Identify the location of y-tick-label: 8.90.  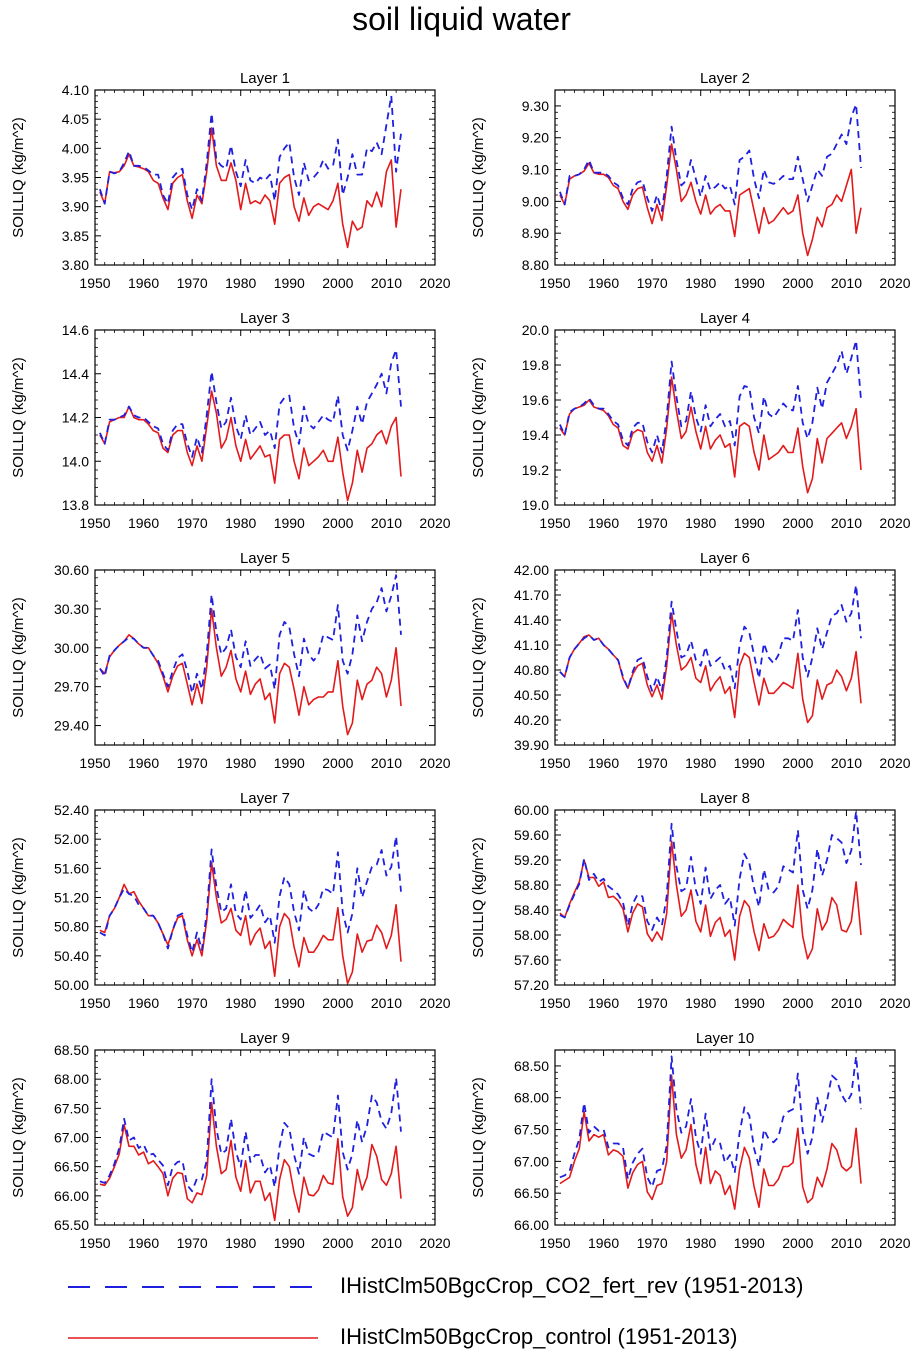
(535, 233).